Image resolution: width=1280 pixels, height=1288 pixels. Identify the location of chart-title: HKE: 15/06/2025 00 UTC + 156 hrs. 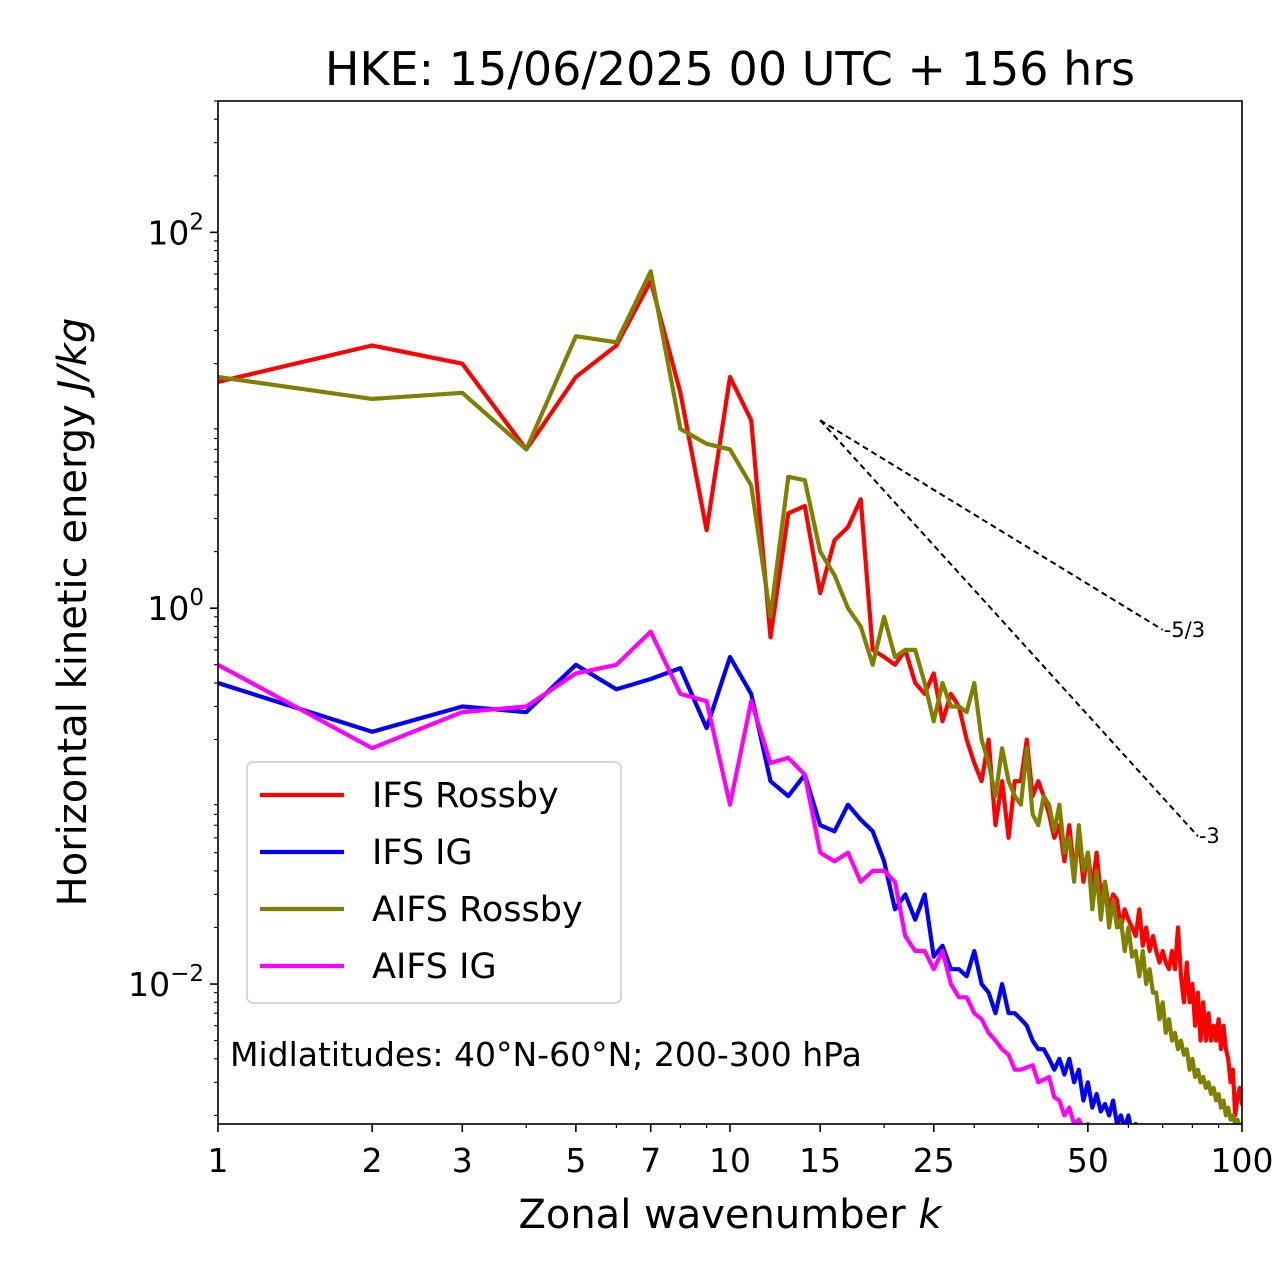
(730, 69).